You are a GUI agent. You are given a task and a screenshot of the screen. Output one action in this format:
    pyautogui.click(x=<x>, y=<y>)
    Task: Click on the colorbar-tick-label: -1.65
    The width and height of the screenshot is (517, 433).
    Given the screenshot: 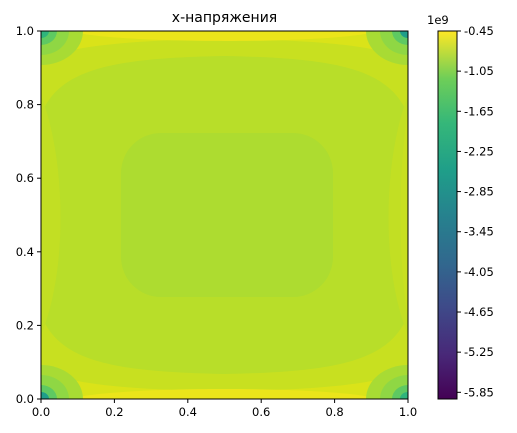 What is the action you would take?
    pyautogui.click(x=479, y=111)
    